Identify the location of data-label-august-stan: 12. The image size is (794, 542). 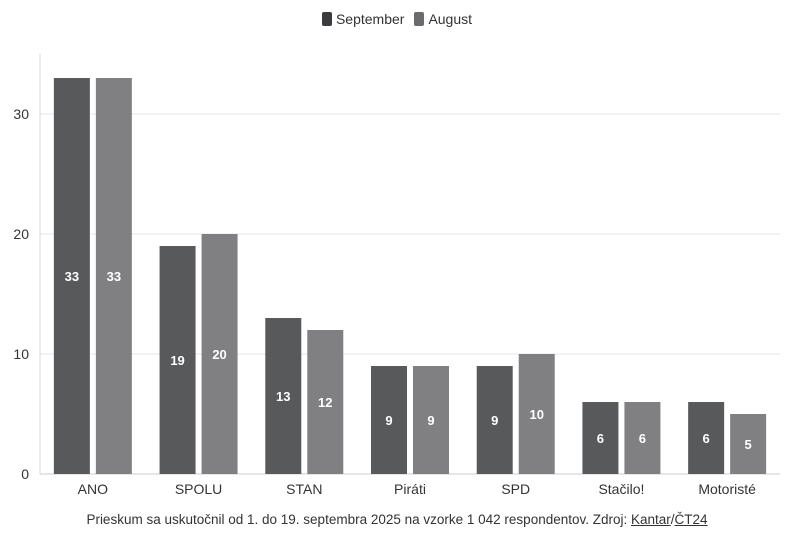
(325, 402).